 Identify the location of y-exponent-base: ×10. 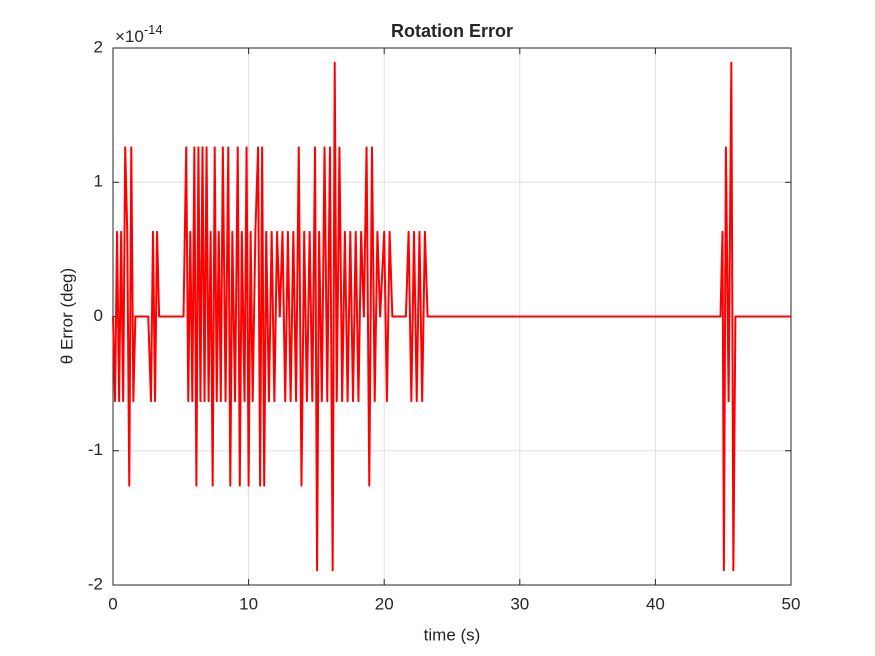
(129, 36).